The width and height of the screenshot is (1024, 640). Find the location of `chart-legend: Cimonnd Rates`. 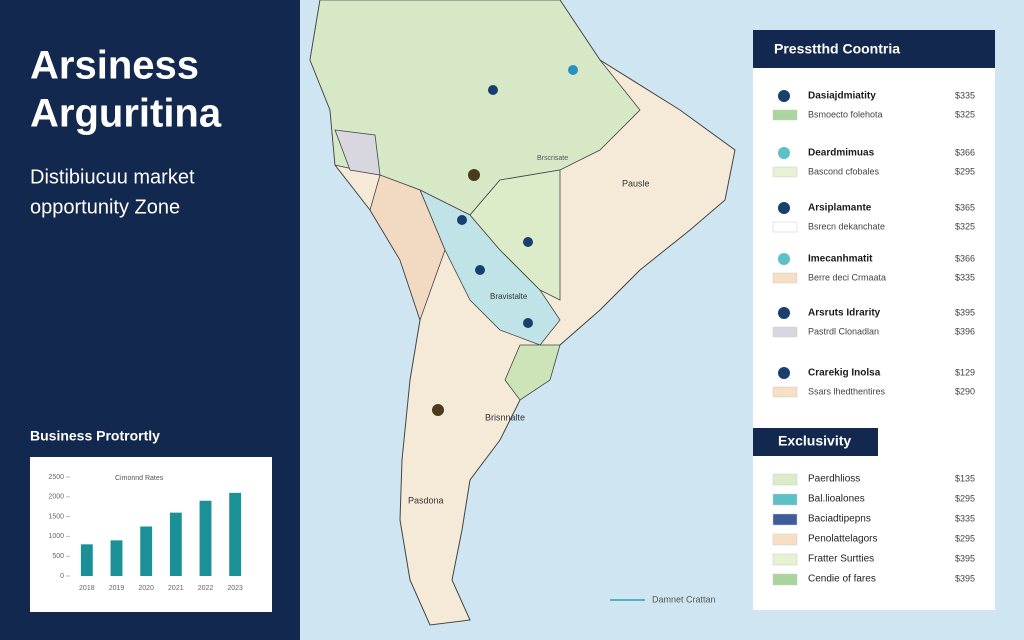

chart-legend: Cimonnd Rates is located at coordinates (139, 478).